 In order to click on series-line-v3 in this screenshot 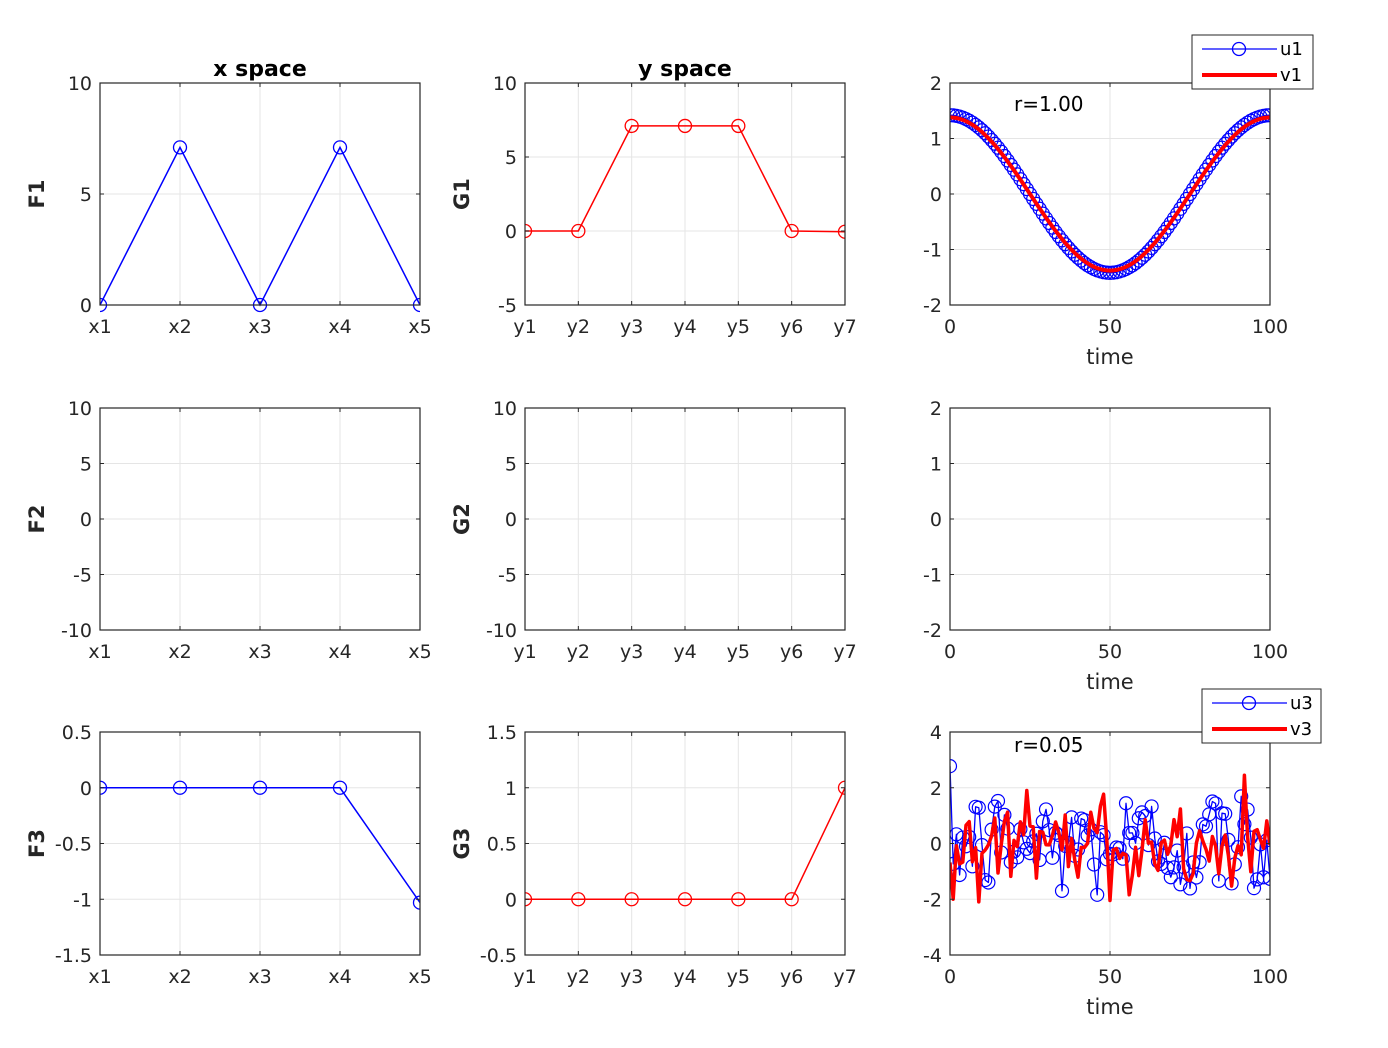, I will do `click(1110, 838)`.